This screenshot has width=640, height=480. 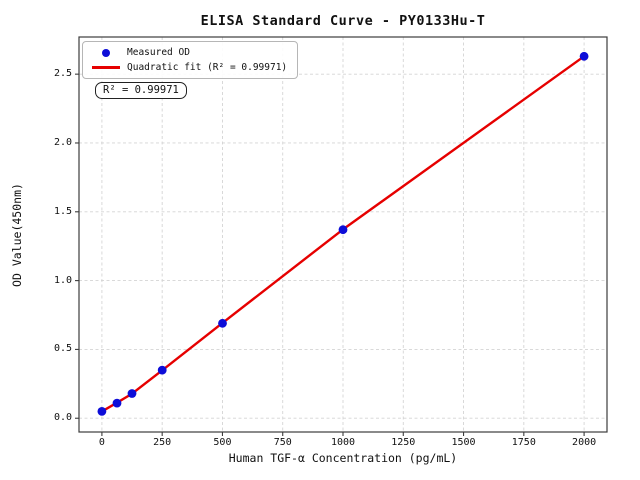 I want to click on x-tick-label: 2000, so click(x=584, y=442).